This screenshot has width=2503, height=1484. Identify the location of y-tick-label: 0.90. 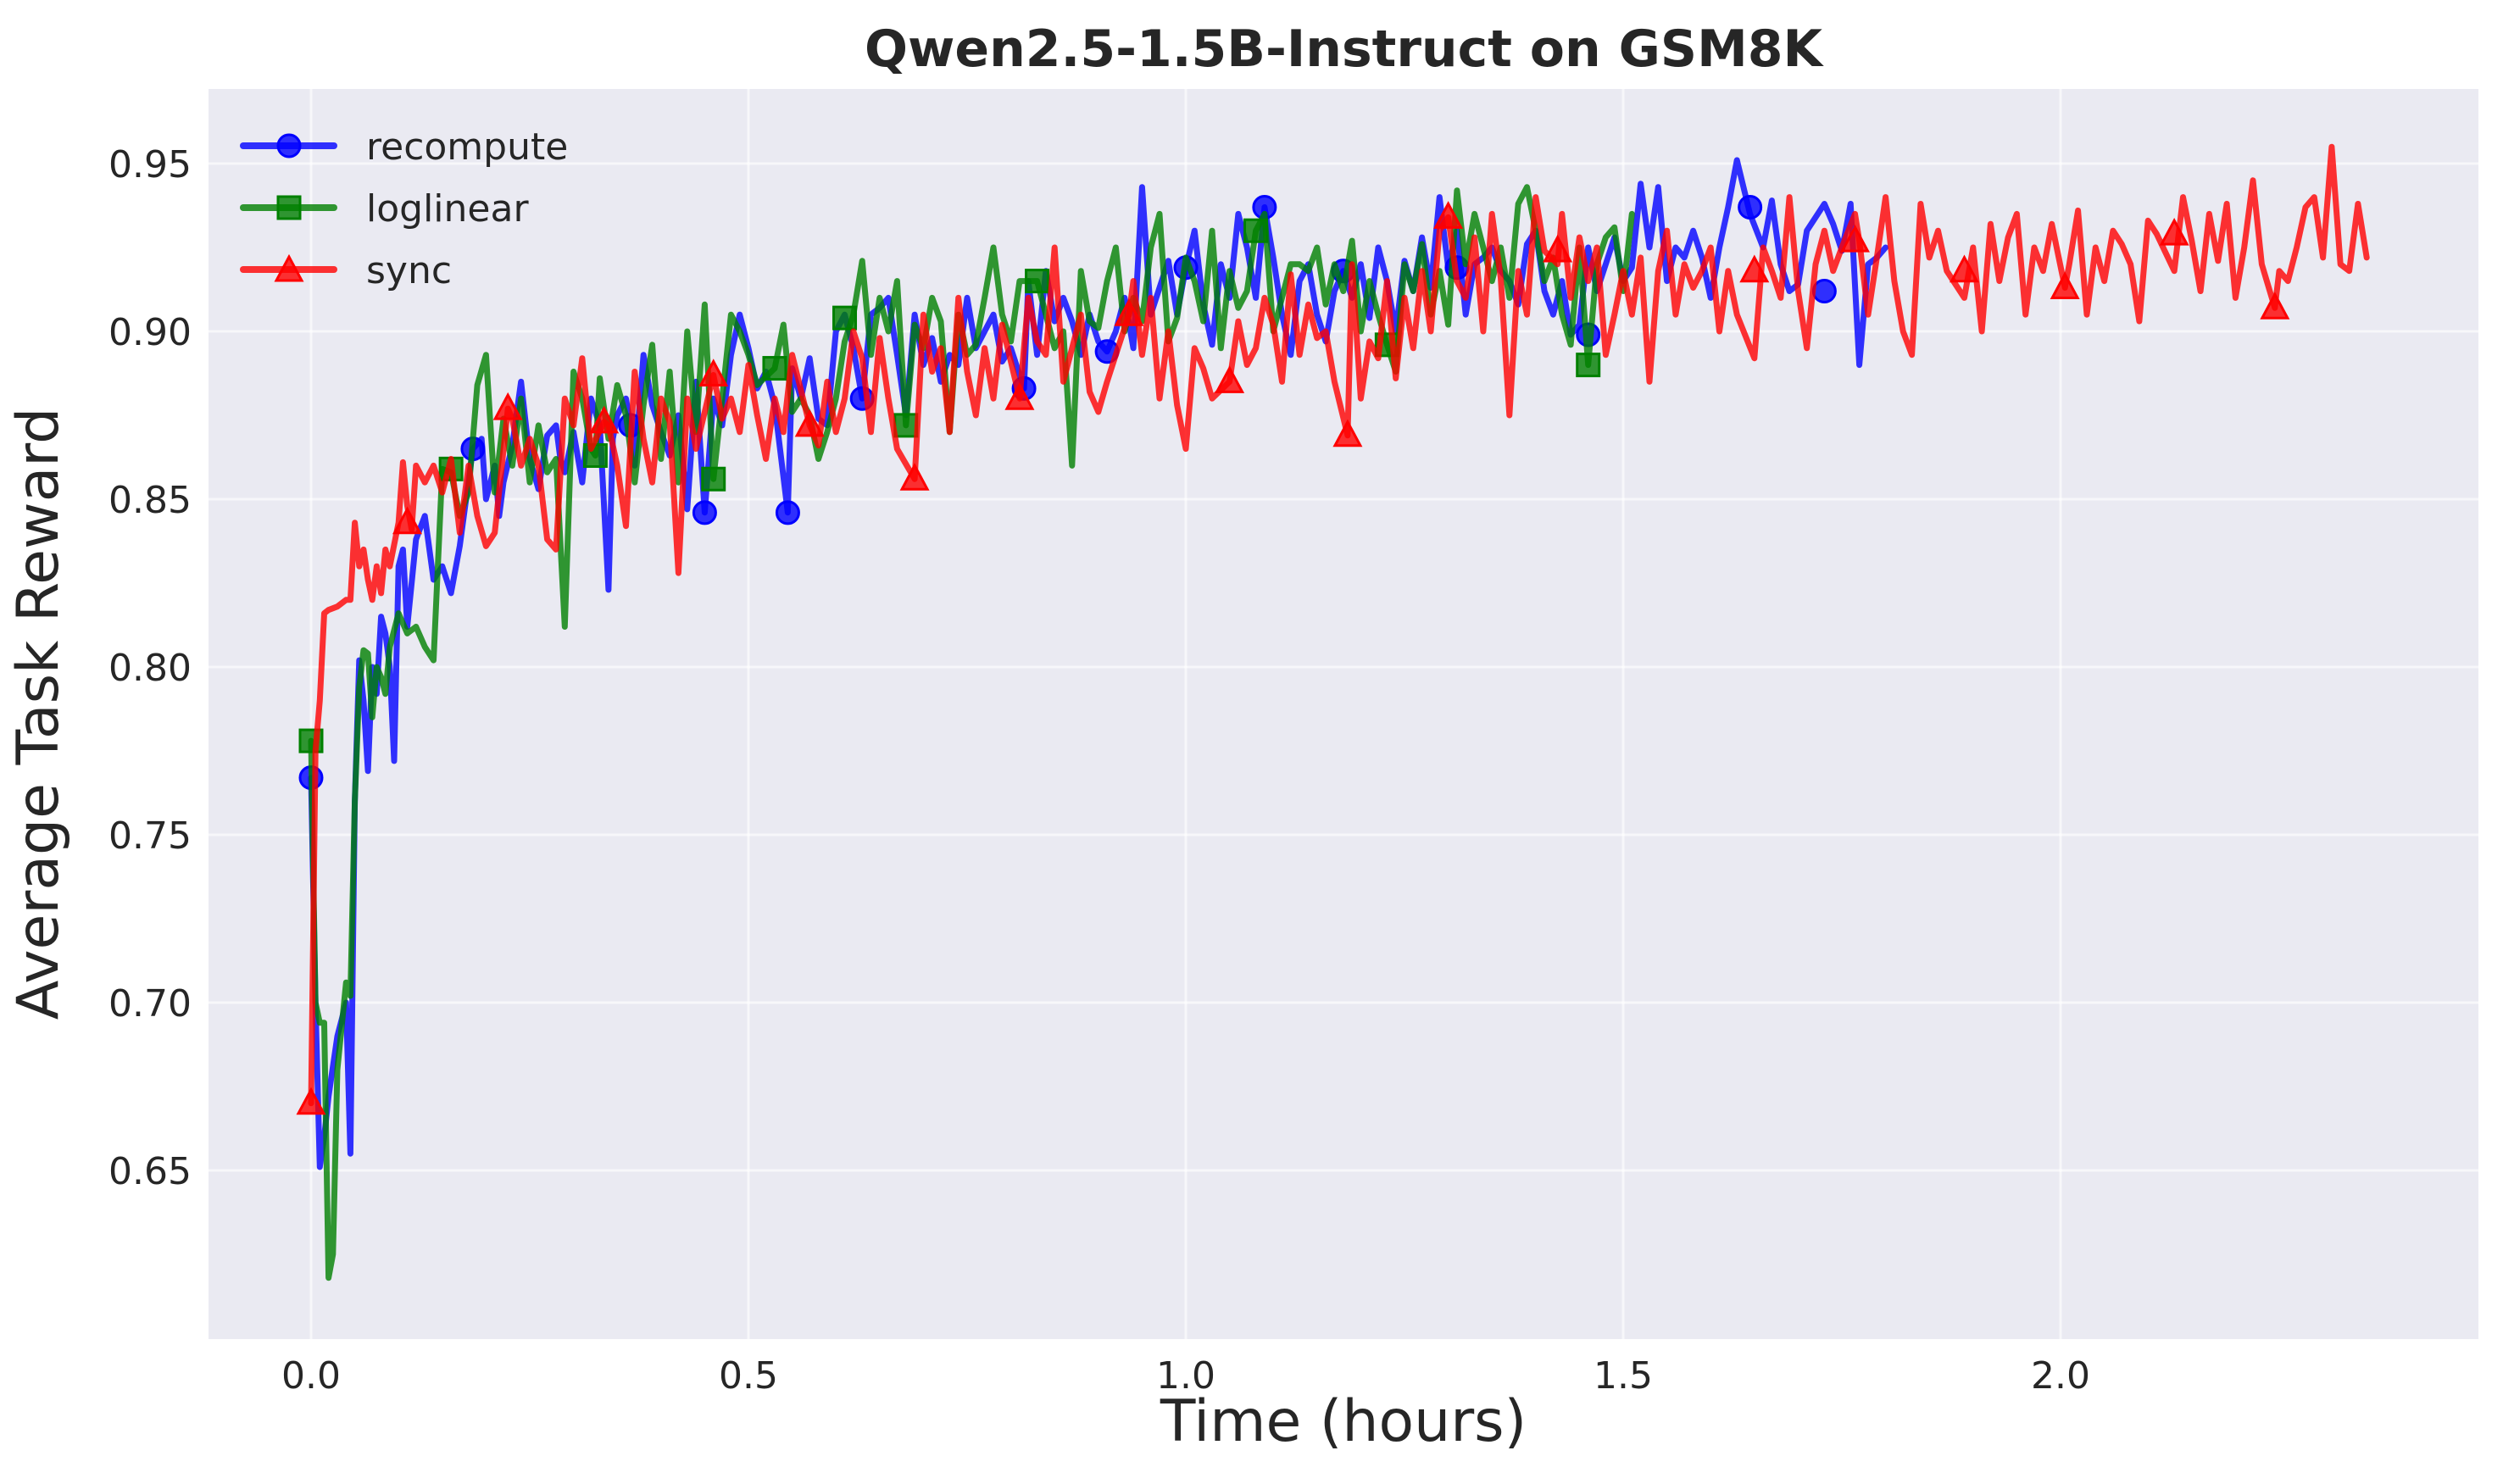
(150, 332).